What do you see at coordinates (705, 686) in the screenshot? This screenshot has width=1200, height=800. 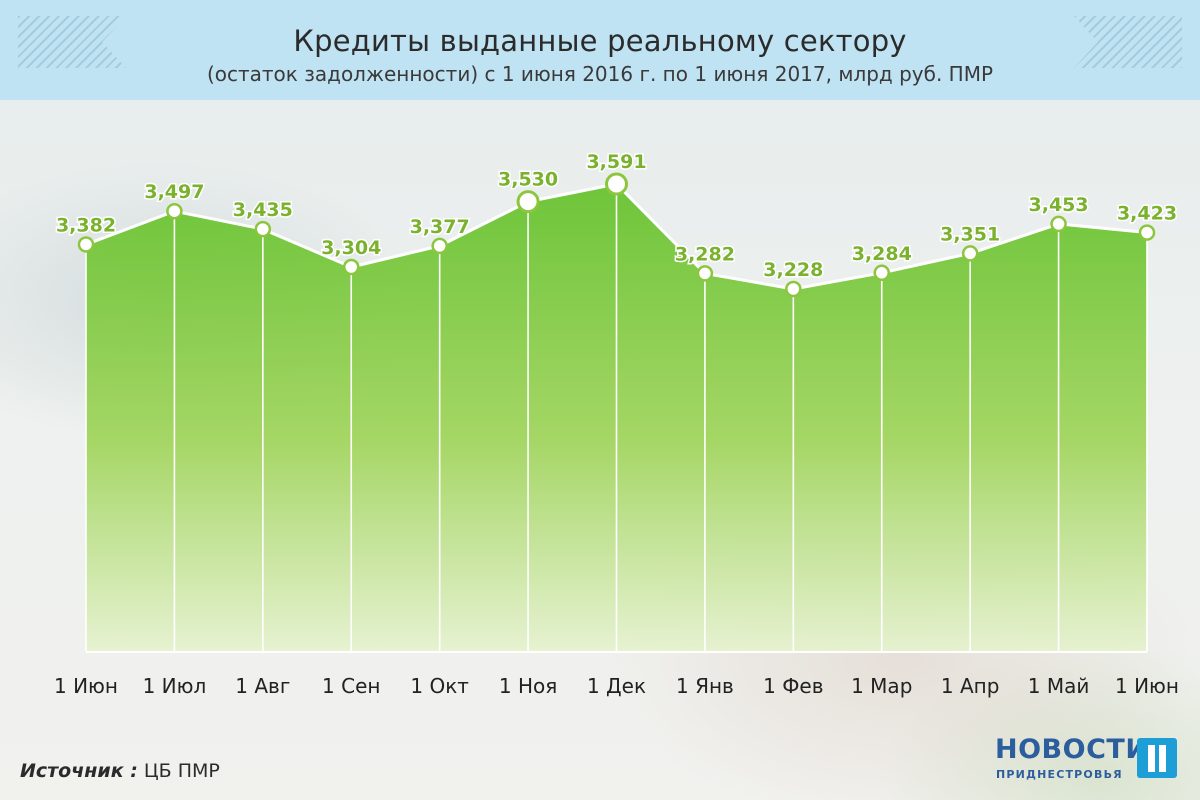 I see `x-tick-label: 1 Янв` at bounding box center [705, 686].